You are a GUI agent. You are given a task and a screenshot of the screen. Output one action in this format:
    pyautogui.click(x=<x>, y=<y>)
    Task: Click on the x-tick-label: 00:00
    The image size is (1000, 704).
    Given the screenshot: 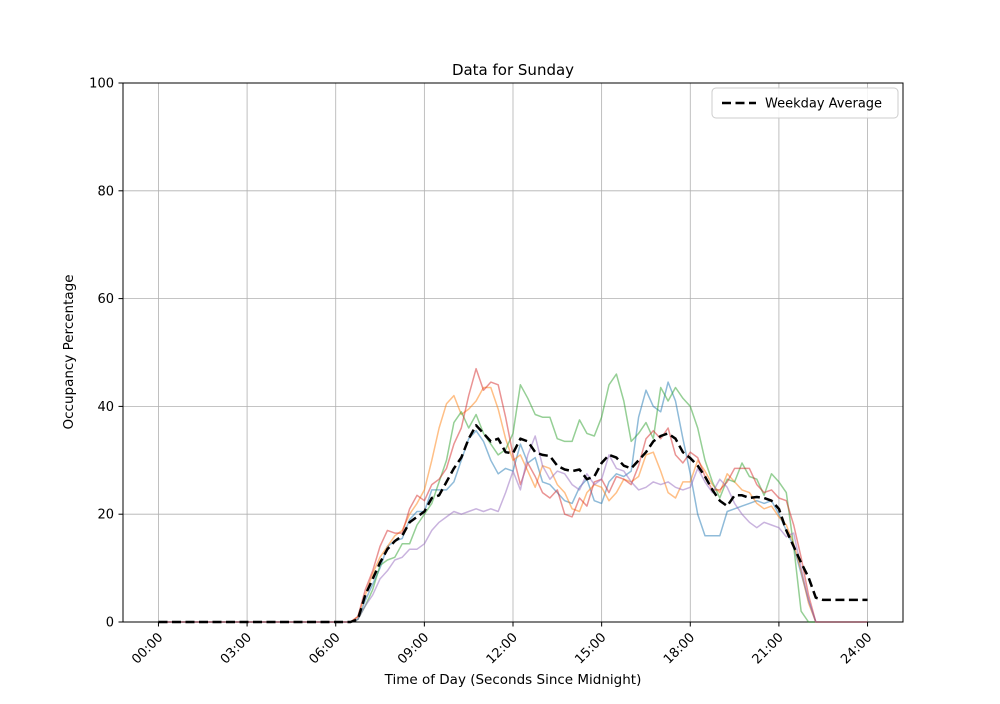 What is the action you would take?
    pyautogui.click(x=147, y=648)
    